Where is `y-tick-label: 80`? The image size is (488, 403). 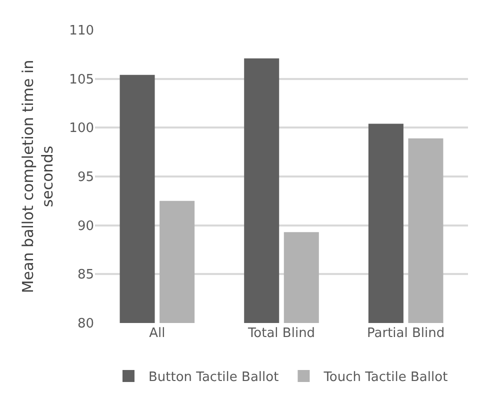 y-tick-label: 80 is located at coordinates (85, 324).